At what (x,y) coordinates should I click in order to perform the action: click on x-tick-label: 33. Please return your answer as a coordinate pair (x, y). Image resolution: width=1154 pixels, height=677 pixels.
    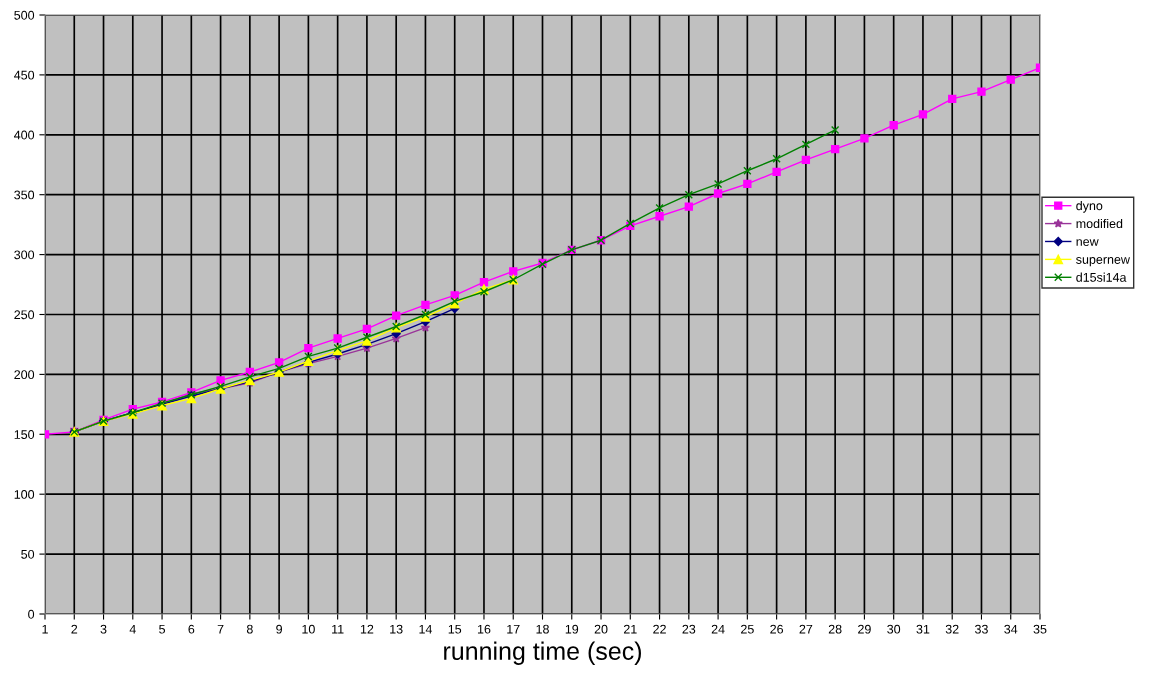
    Looking at the image, I should click on (981, 629).